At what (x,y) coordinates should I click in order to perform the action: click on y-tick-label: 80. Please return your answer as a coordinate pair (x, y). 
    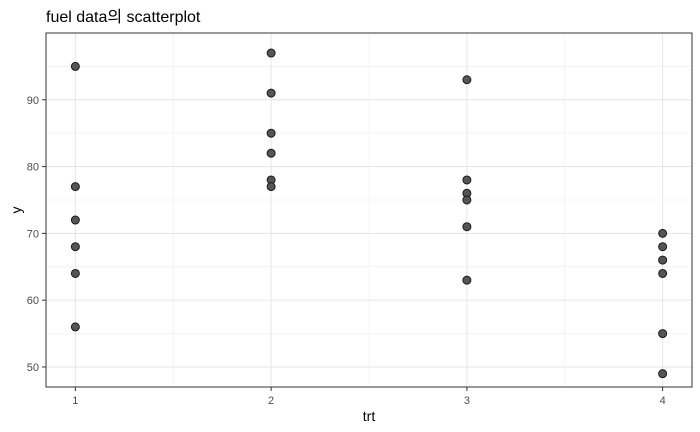
    Looking at the image, I should click on (33, 168).